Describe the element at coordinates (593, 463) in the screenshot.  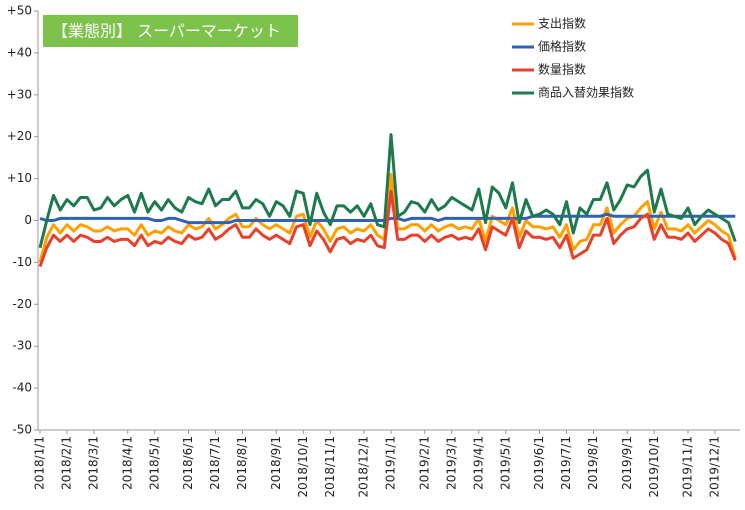
I see `x-tick-label: 2019/8/1` at that location.